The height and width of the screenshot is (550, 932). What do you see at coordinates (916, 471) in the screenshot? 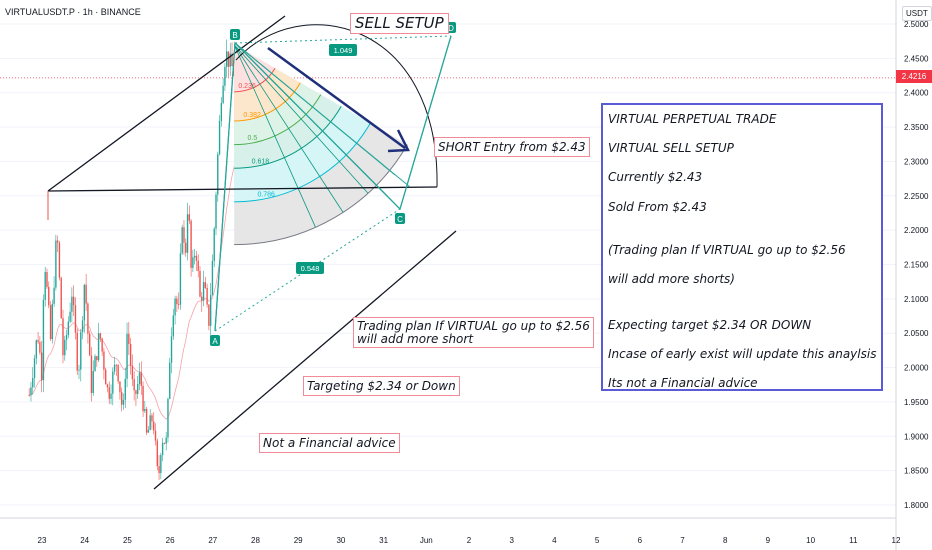
I see `y-tick-label: 1.8500` at bounding box center [916, 471].